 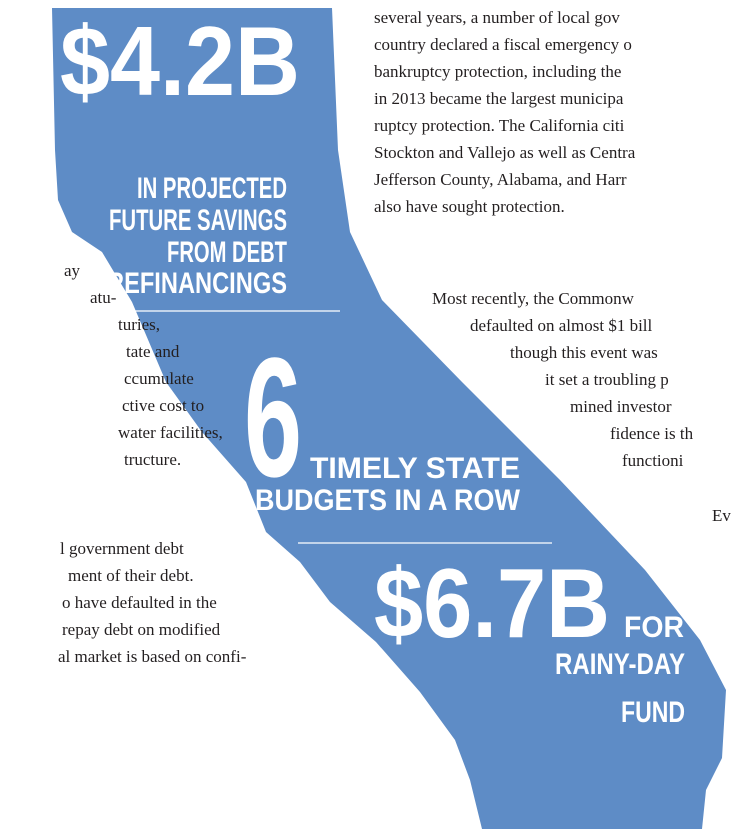 What do you see at coordinates (499, 125) in the screenshot?
I see `text-line: ruptcy protection. The California citi` at bounding box center [499, 125].